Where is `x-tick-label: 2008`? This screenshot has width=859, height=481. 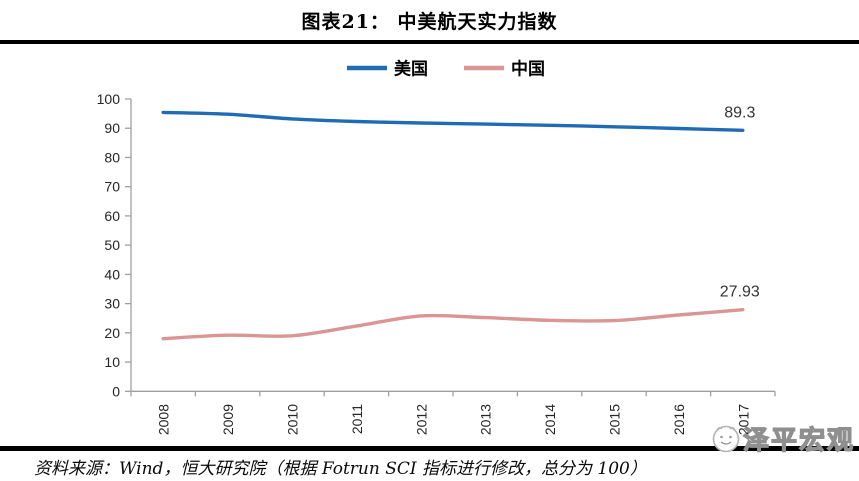 x-tick-label: 2008 is located at coordinates (164, 419).